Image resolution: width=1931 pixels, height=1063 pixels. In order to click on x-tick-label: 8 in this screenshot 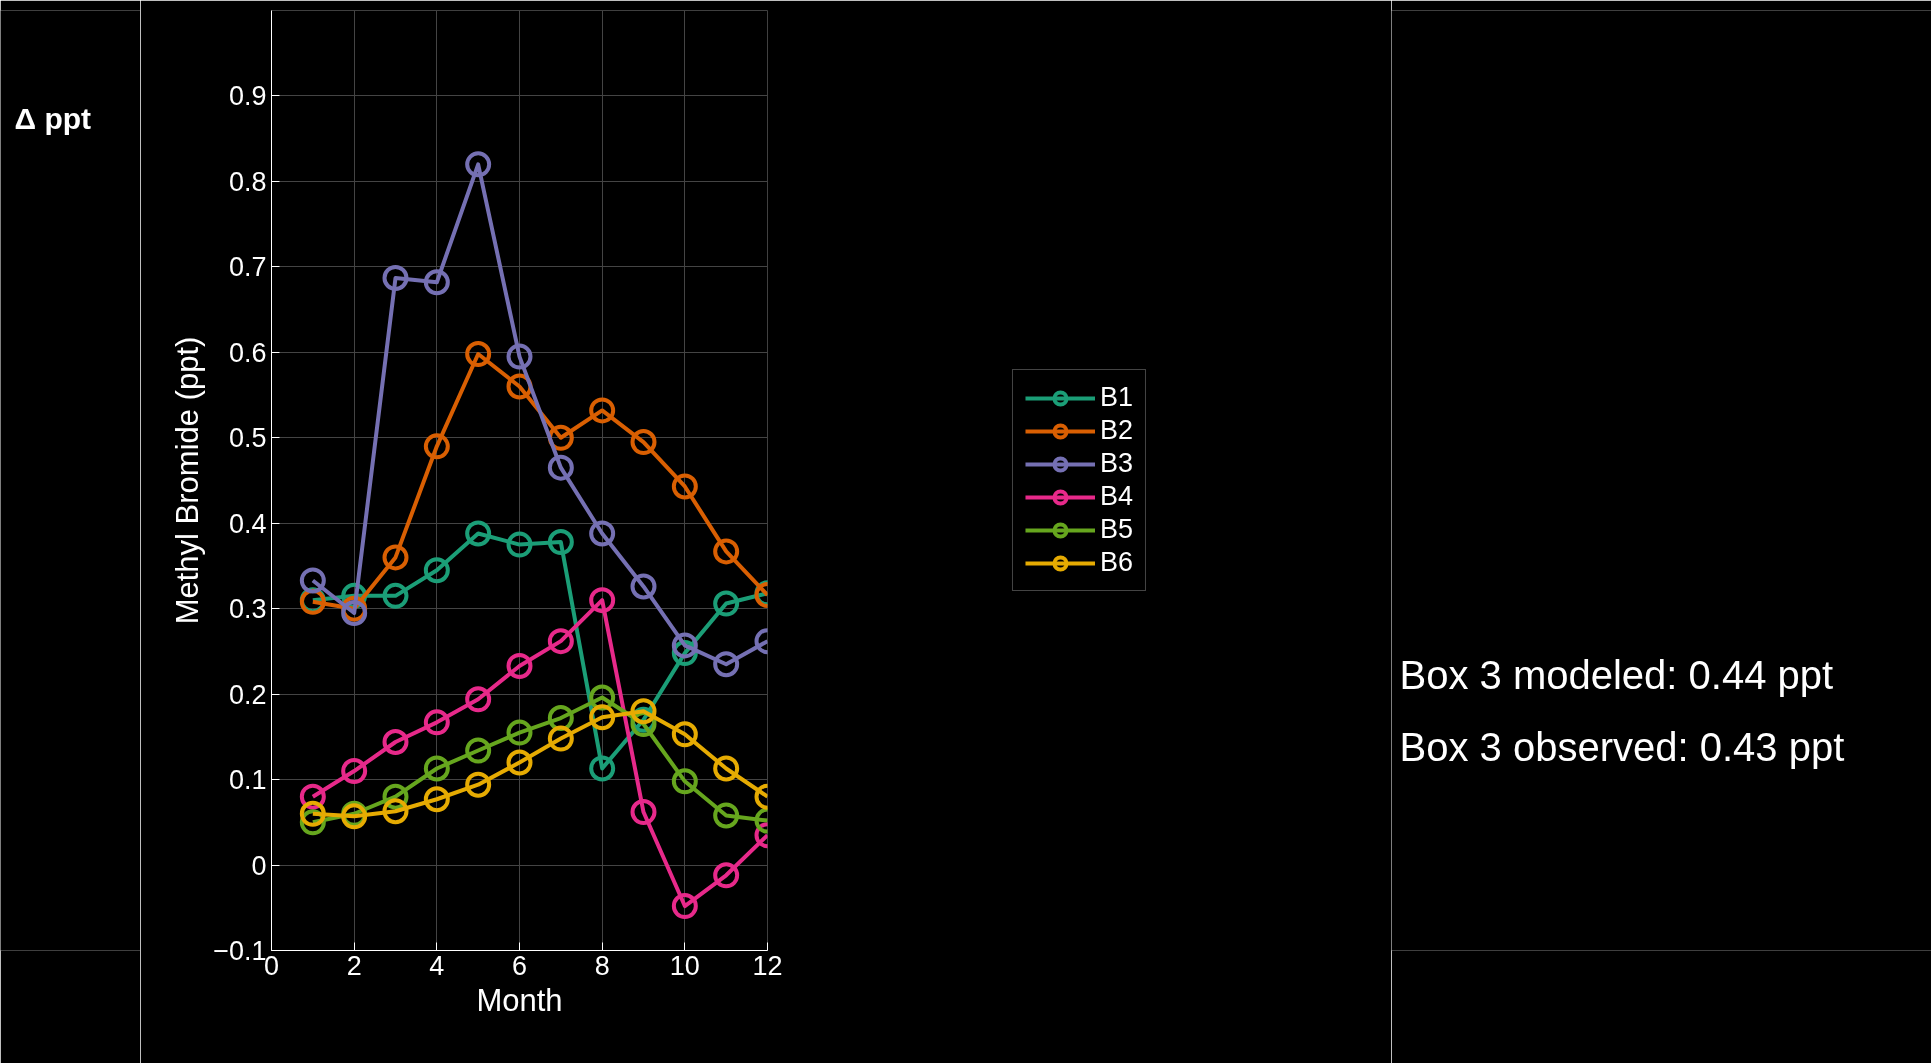, I will do `click(602, 965)`.